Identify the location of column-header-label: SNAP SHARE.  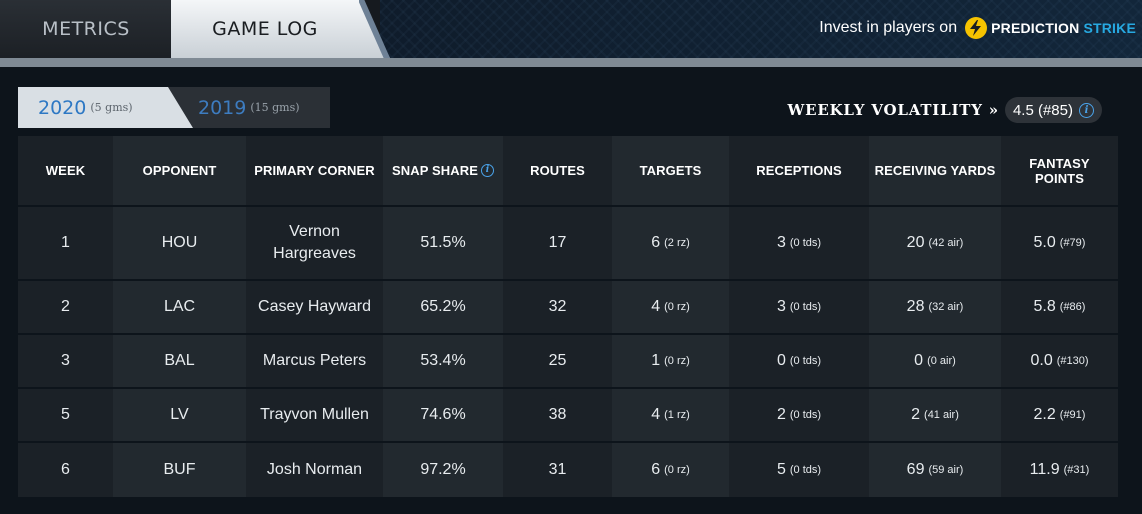
(434, 170).